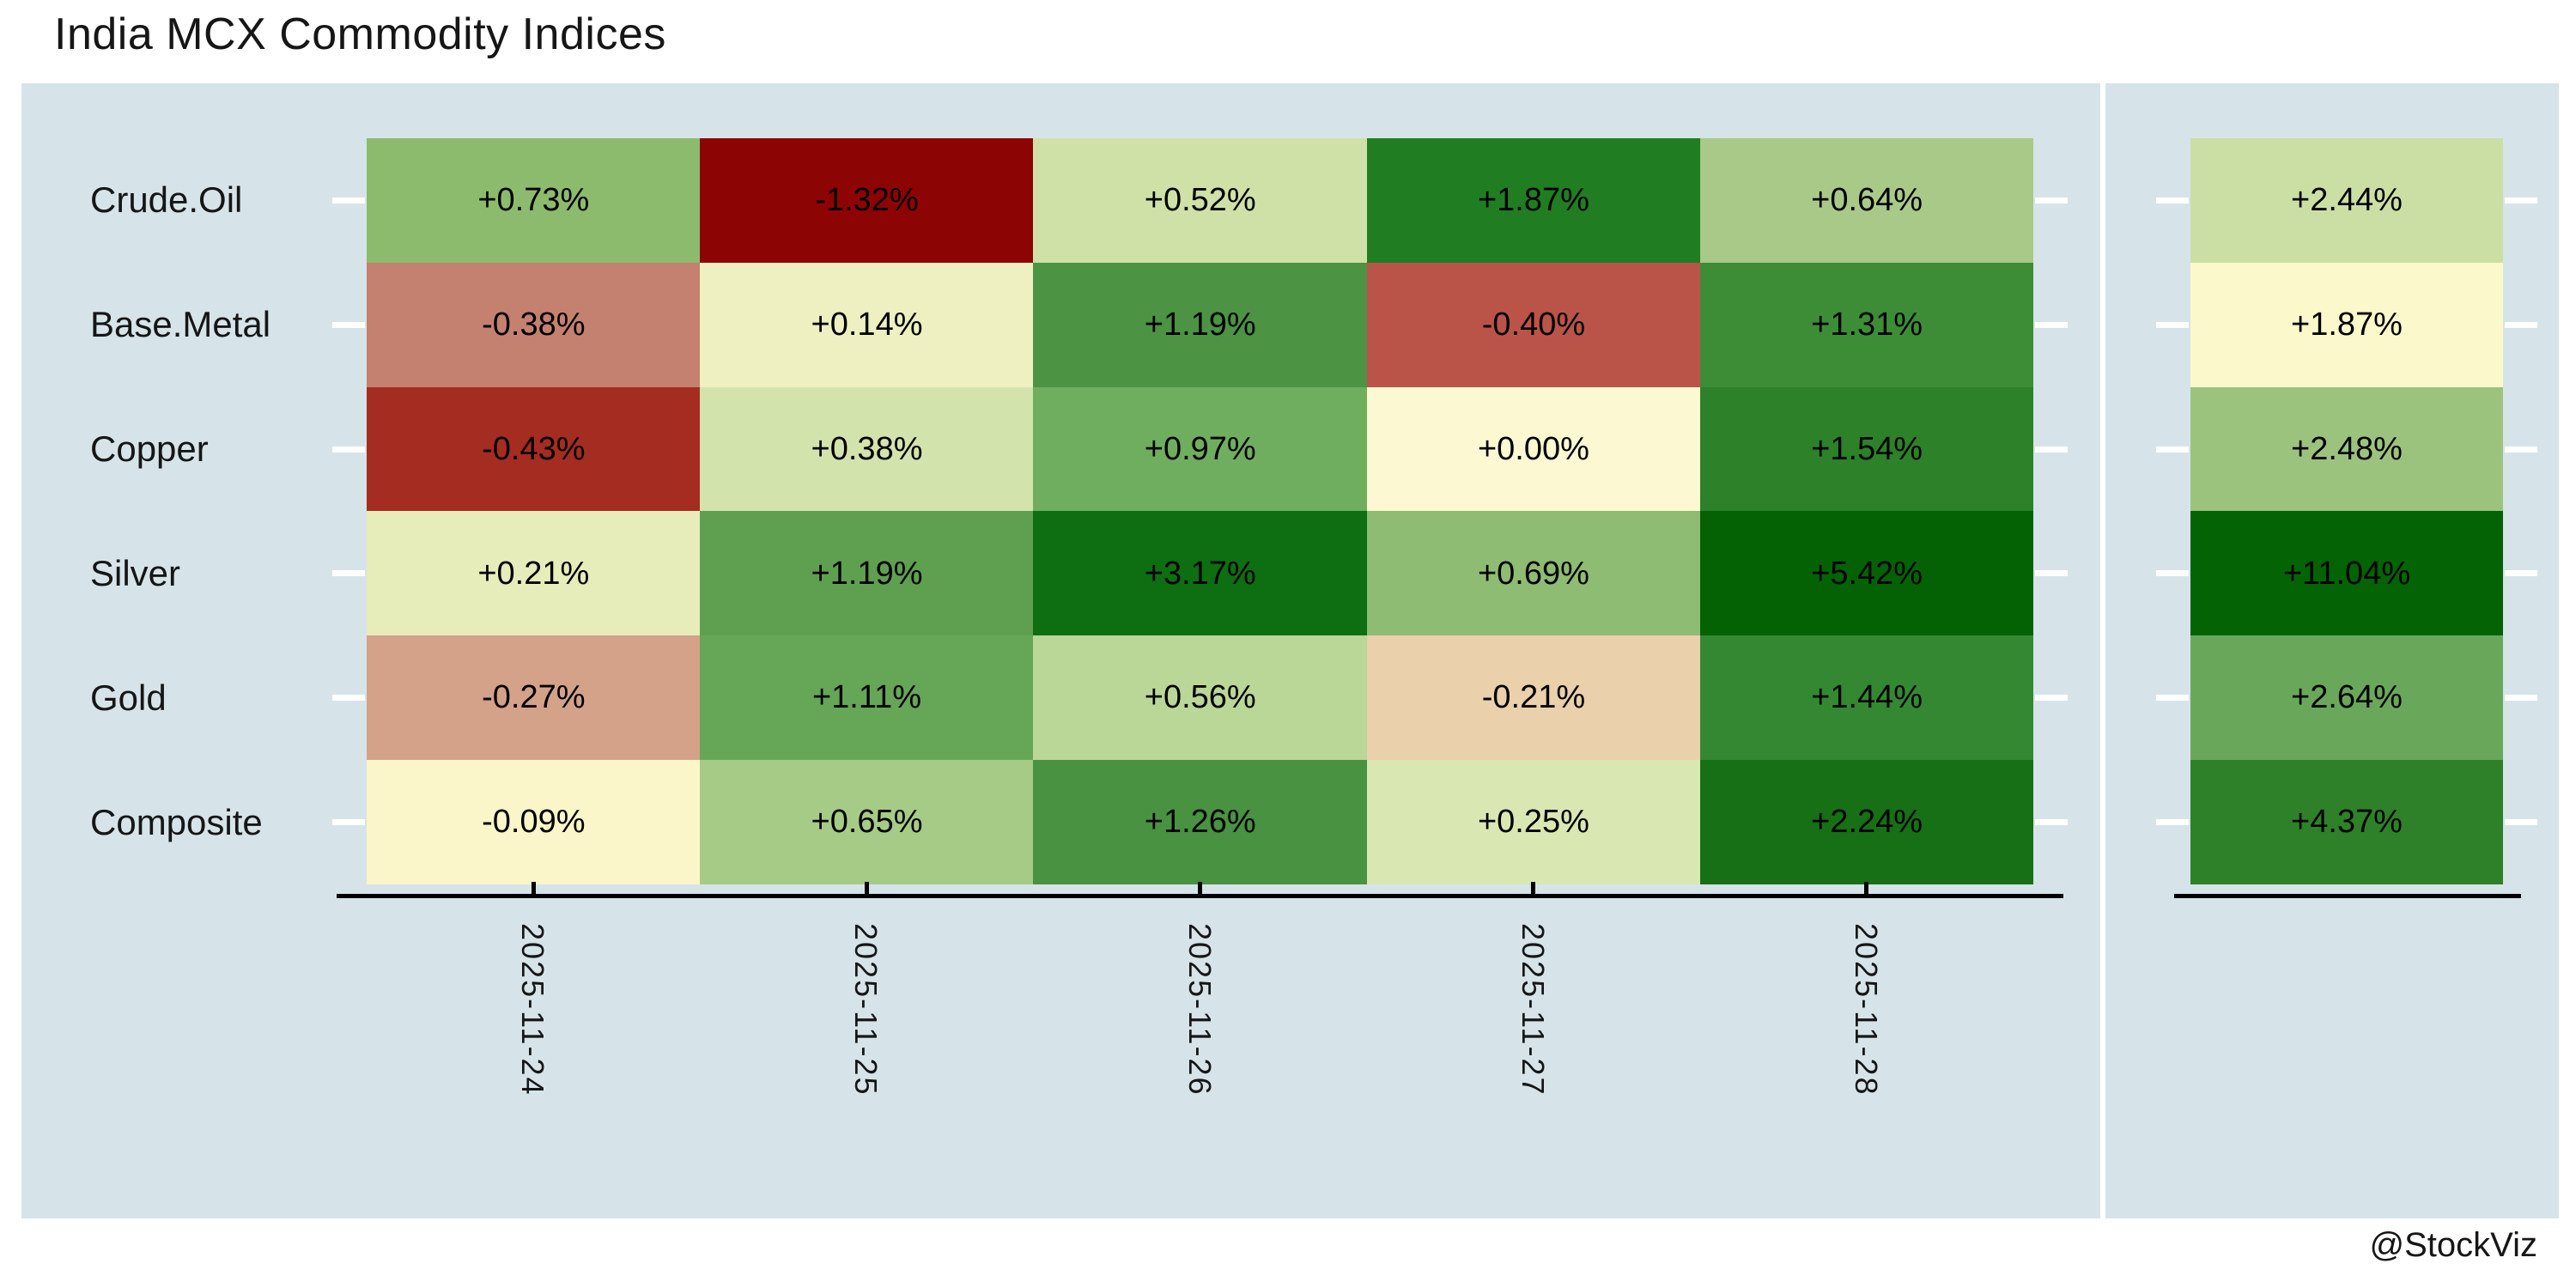  I want to click on heatmap-cell: +5.42%, so click(1866, 574).